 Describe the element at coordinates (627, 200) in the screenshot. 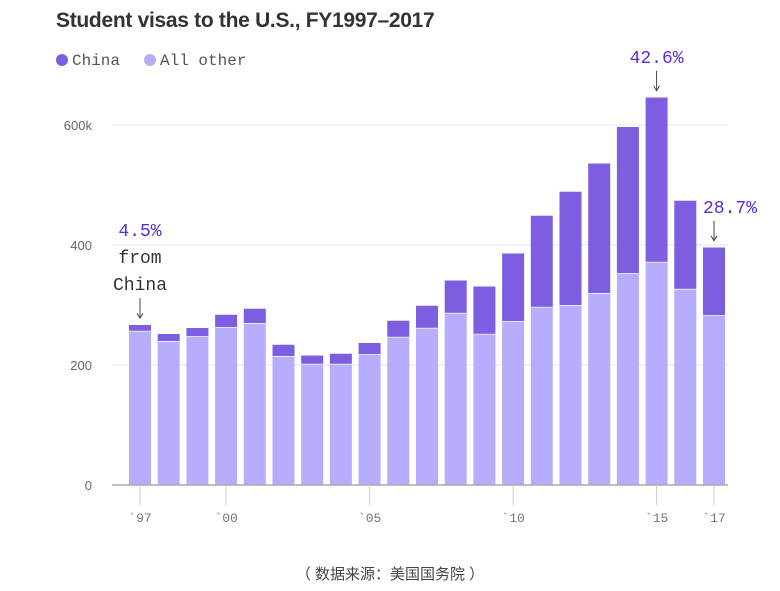

I see `bar-china-2014` at that location.